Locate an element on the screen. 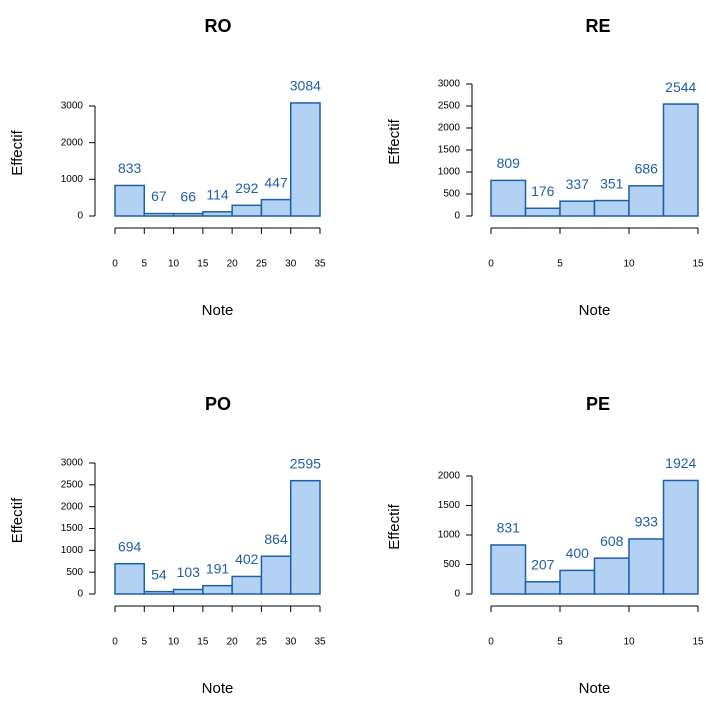  x-tick-label: 35 is located at coordinates (320, 642).